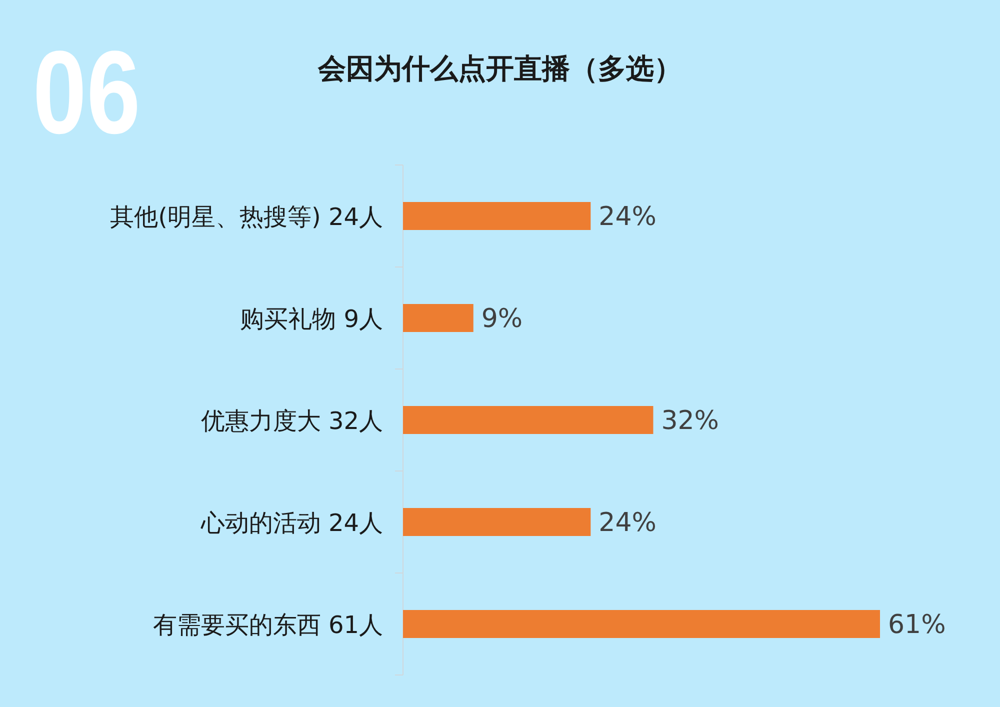  I want to click on y-tick-label: 有需要买的东西 61人, so click(267, 625).